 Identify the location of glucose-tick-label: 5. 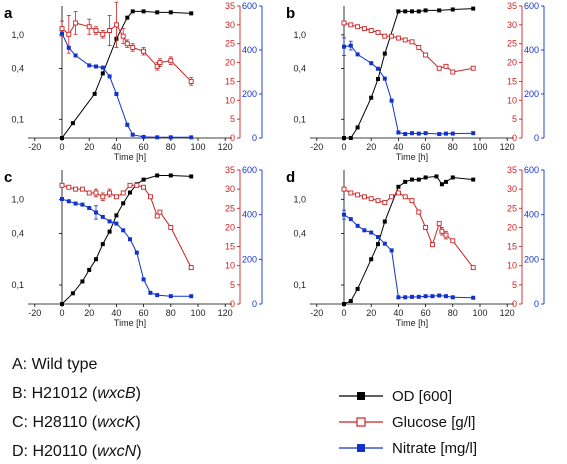
(514, 285).